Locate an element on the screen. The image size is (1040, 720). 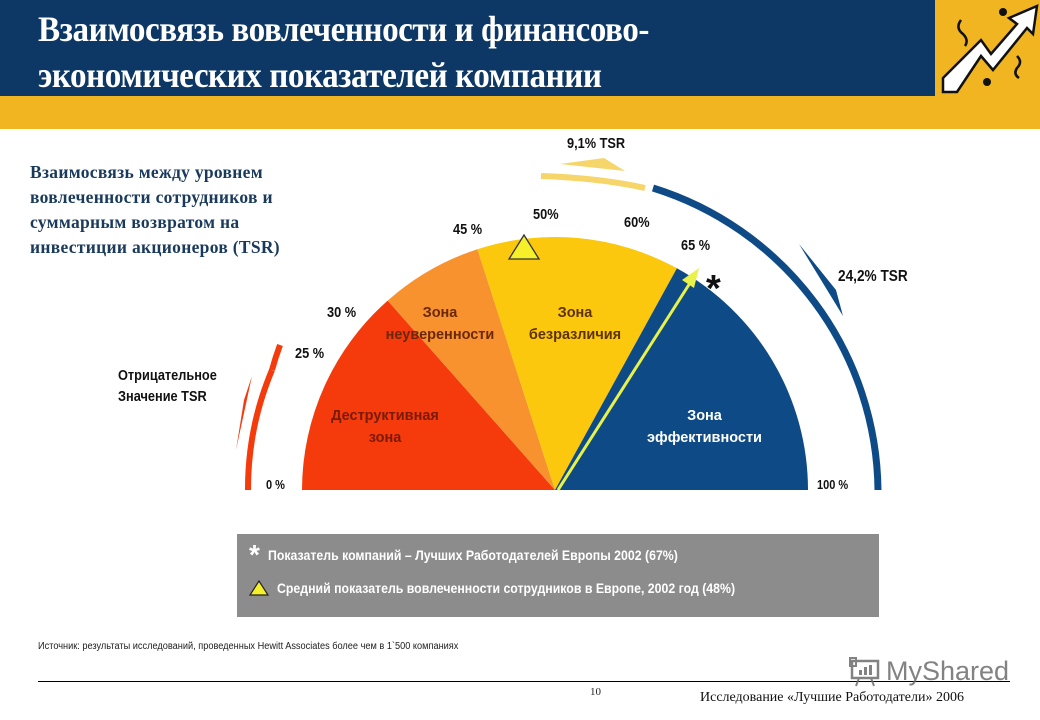
zone-uncertainty is located at coordinates (471, 369).